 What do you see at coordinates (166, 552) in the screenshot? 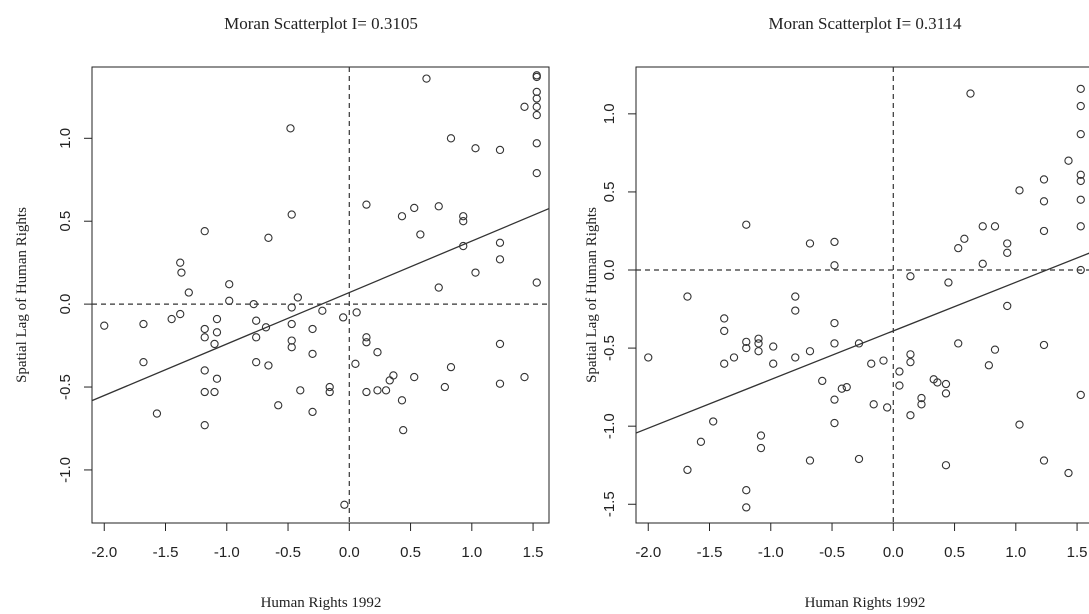
I see `x-tick-label: -1.5` at bounding box center [166, 552].